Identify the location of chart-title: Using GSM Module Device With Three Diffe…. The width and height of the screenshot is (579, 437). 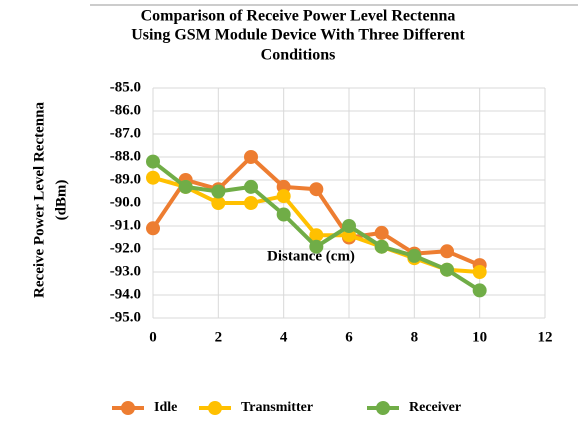
(298, 35).